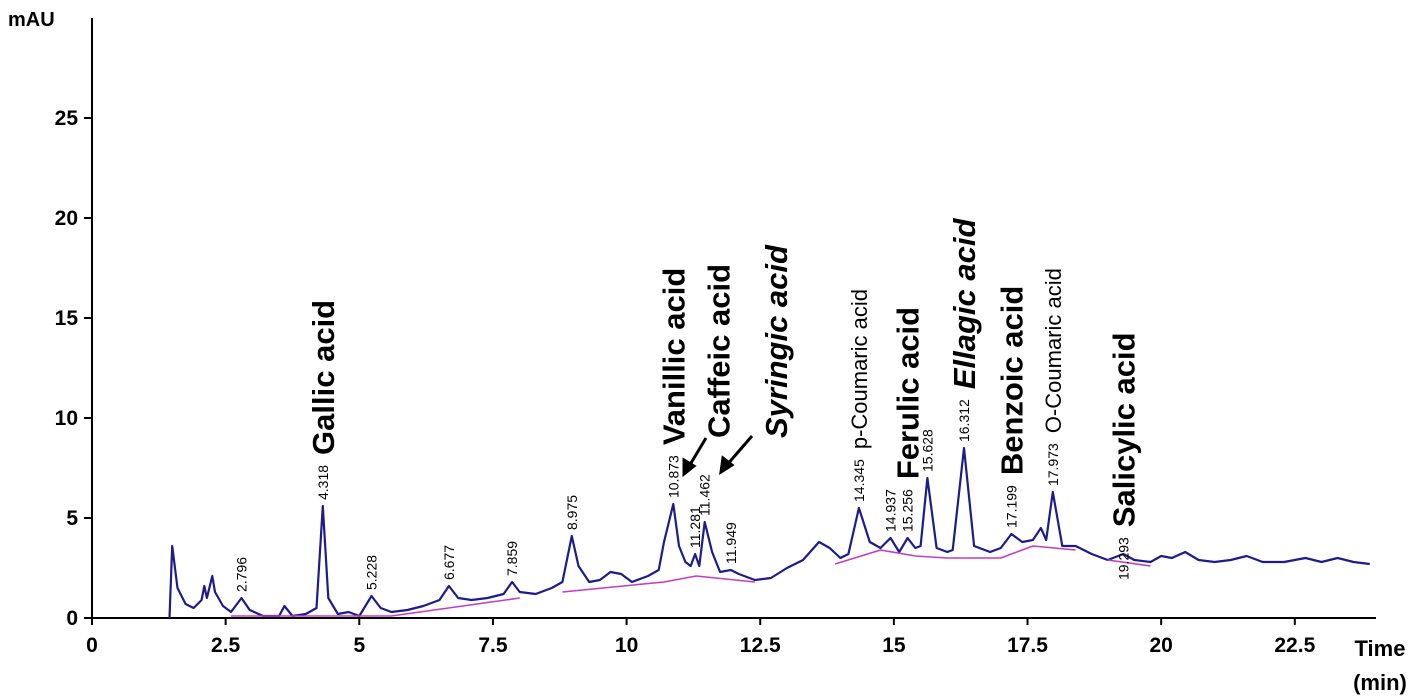 This screenshot has height=700, width=1424. What do you see at coordinates (776, 341) in the screenshot?
I see `compound-name: Syringic acid` at bounding box center [776, 341].